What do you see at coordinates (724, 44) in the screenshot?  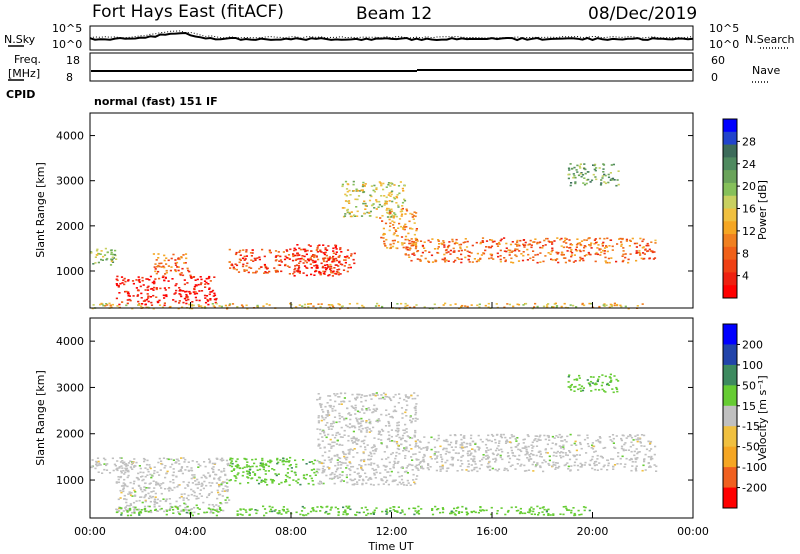 I see `noise-right-tick-bottom: 10^0` at bounding box center [724, 44].